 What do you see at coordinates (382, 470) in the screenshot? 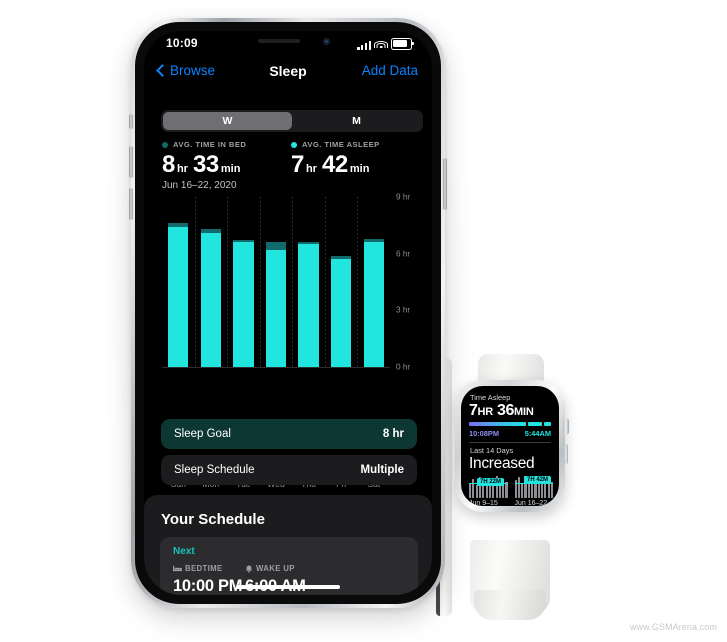
I see `sleep-schedule-value: Multiple` at bounding box center [382, 470].